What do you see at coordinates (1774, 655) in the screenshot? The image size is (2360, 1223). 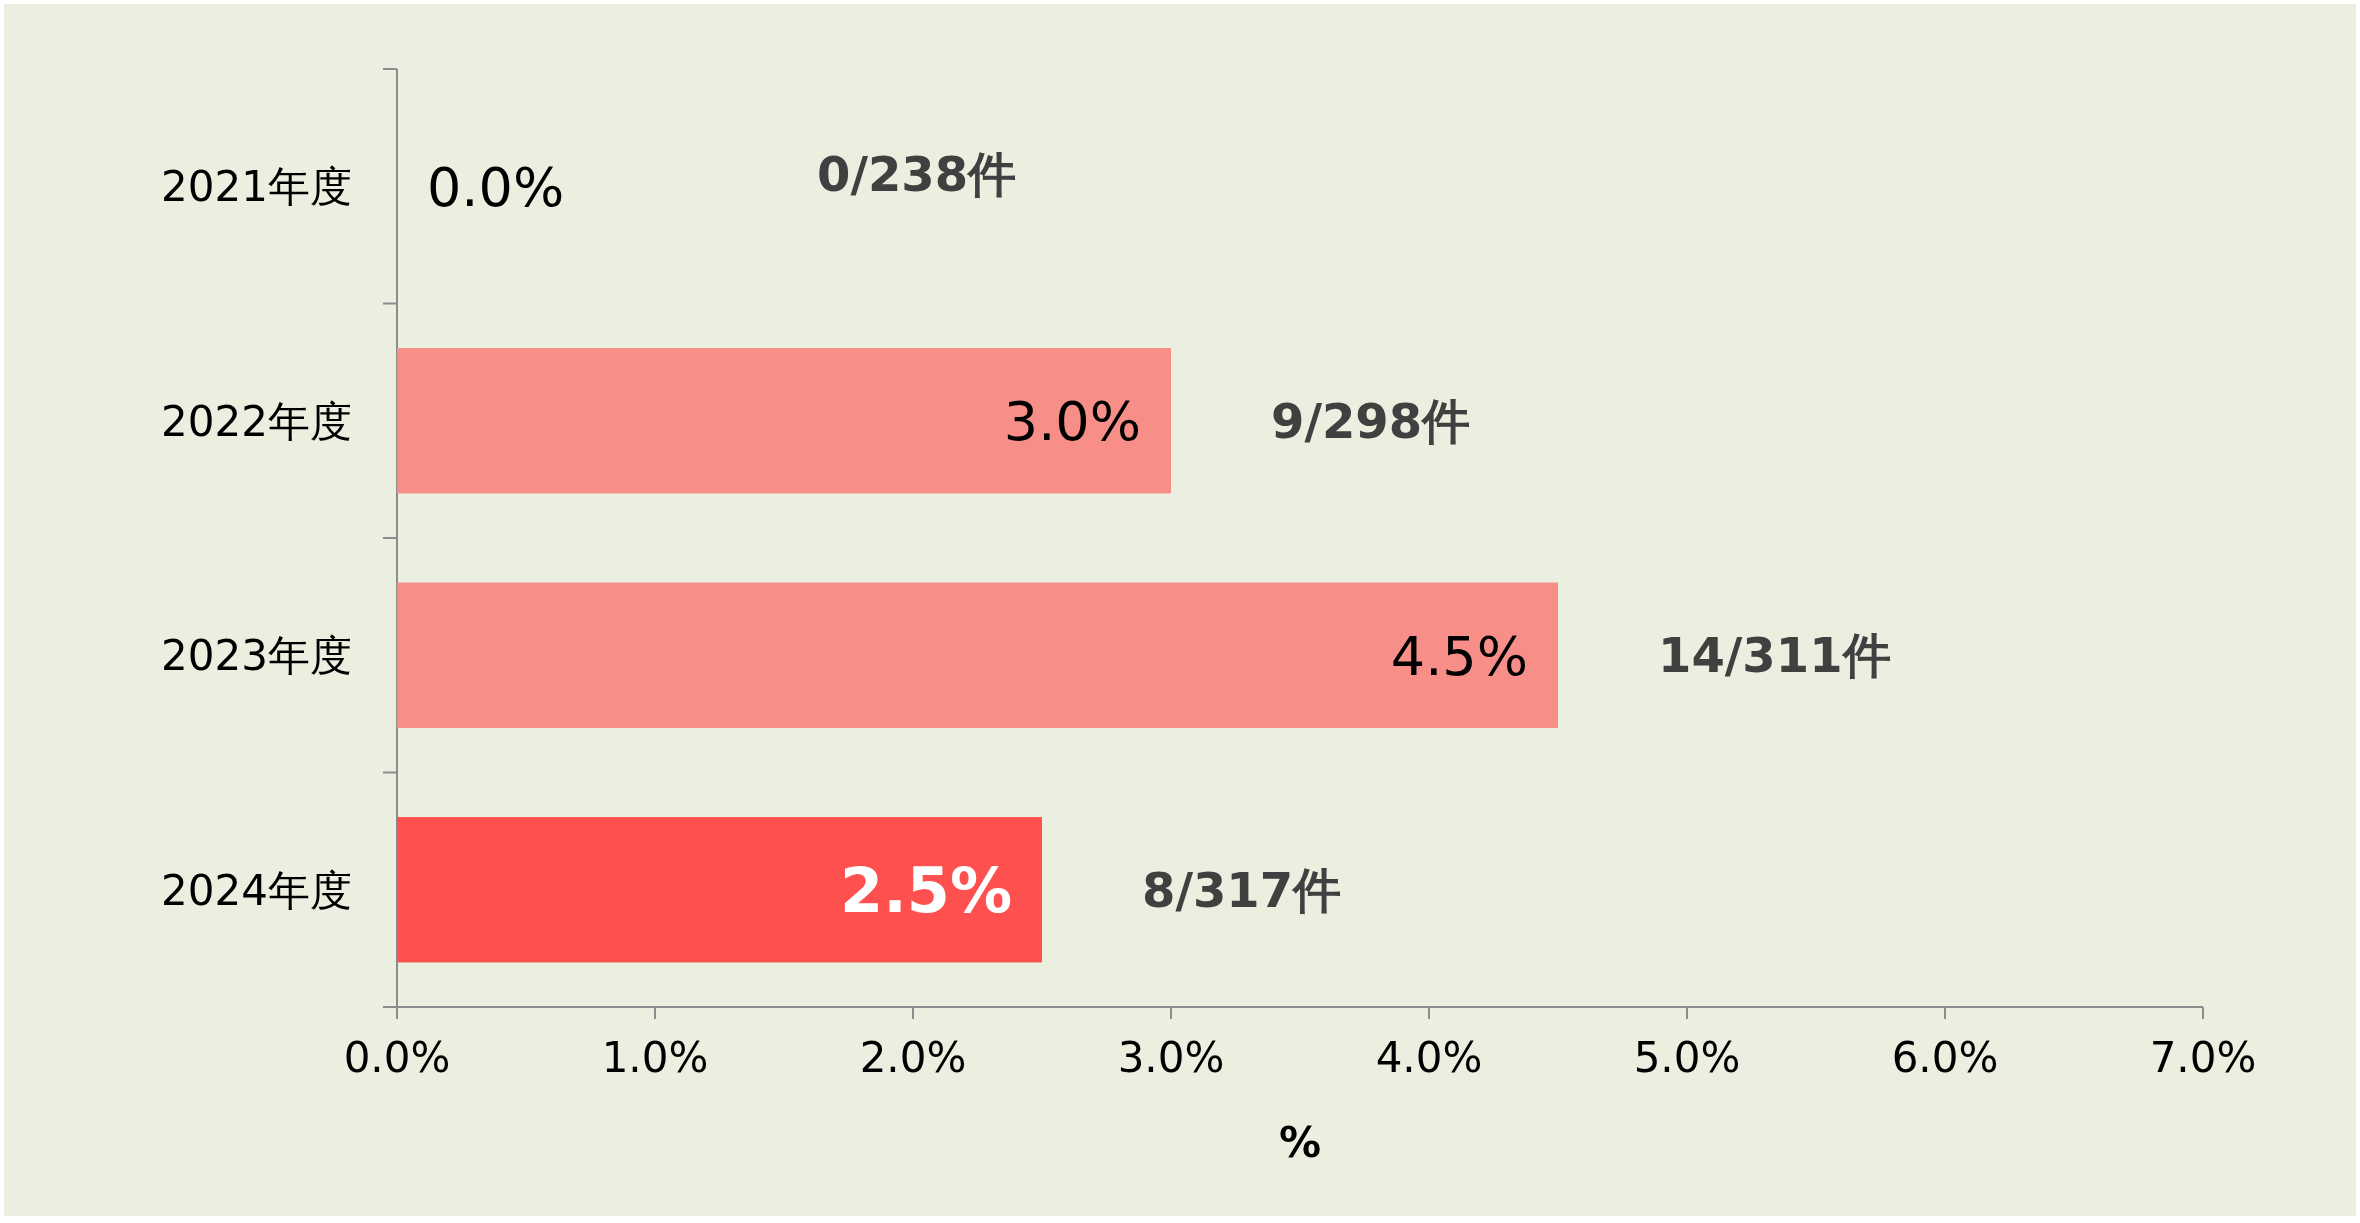 I see `annotation: 14/311件` at bounding box center [1774, 655].